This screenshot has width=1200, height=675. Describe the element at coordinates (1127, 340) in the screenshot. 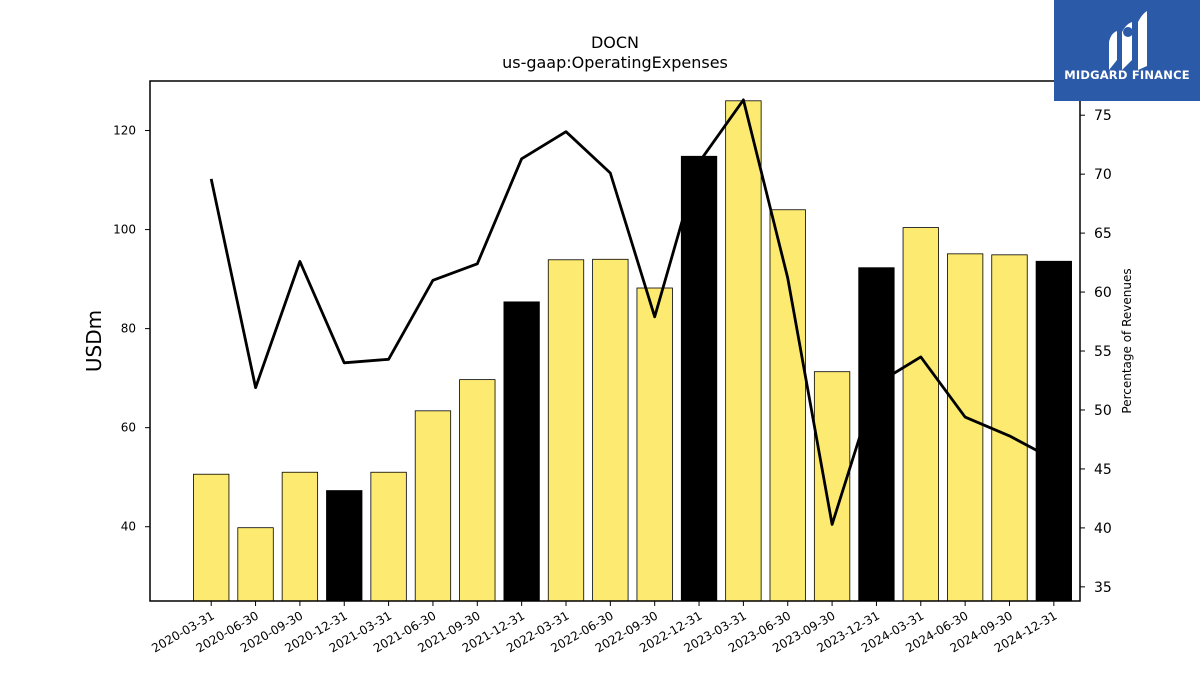

I see `y2-axis-label: Percentage of Revenues` at that location.